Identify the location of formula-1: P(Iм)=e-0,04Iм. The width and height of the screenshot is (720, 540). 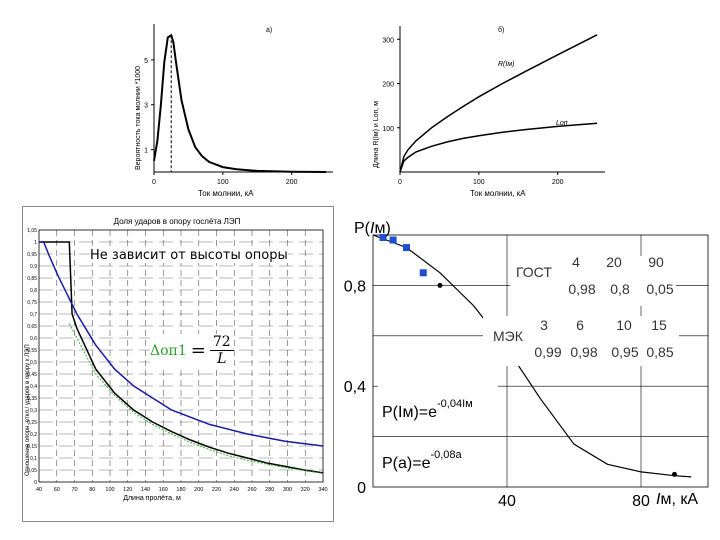
(427, 409).